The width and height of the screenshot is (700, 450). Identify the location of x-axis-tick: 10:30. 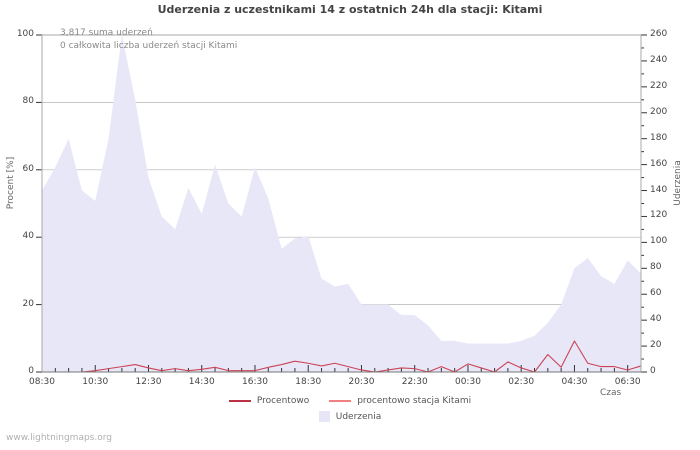
(95, 382).